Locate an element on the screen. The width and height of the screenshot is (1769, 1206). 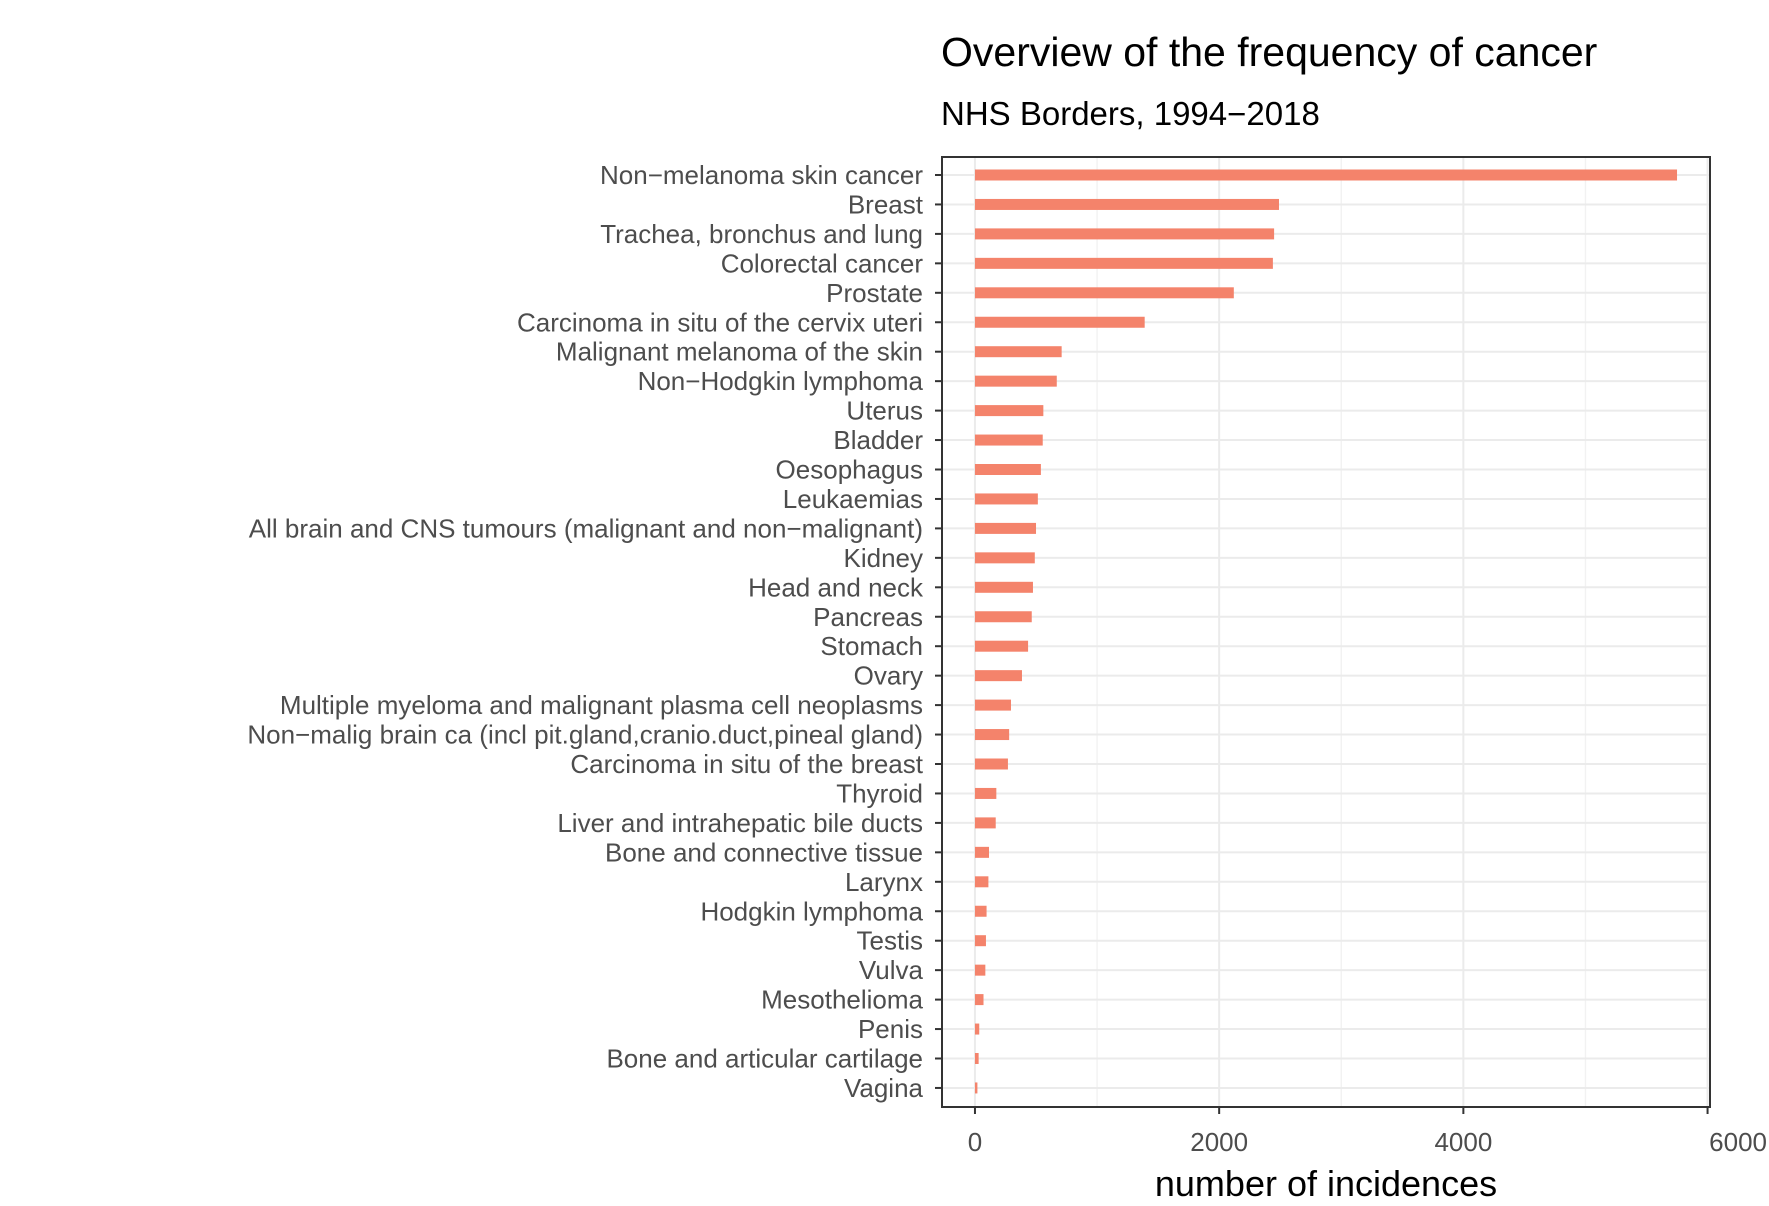
category-label: Oesophagus is located at coordinates (849, 470).